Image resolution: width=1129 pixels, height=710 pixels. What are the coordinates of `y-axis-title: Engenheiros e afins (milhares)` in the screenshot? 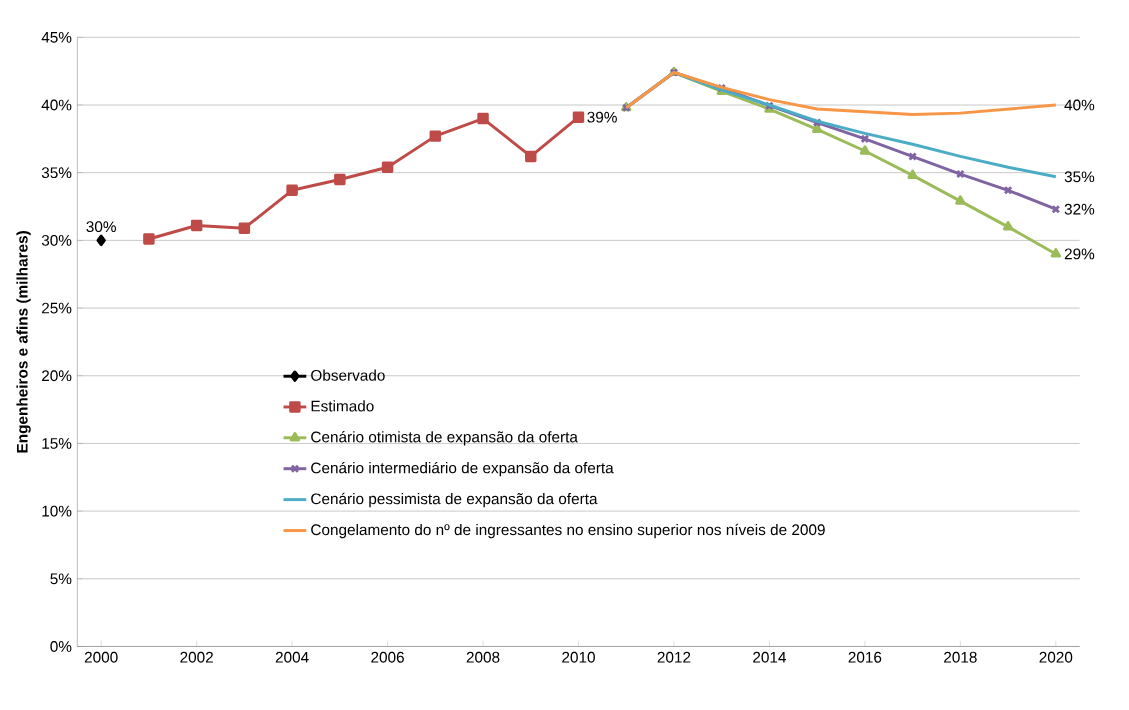 It's located at (23, 341).